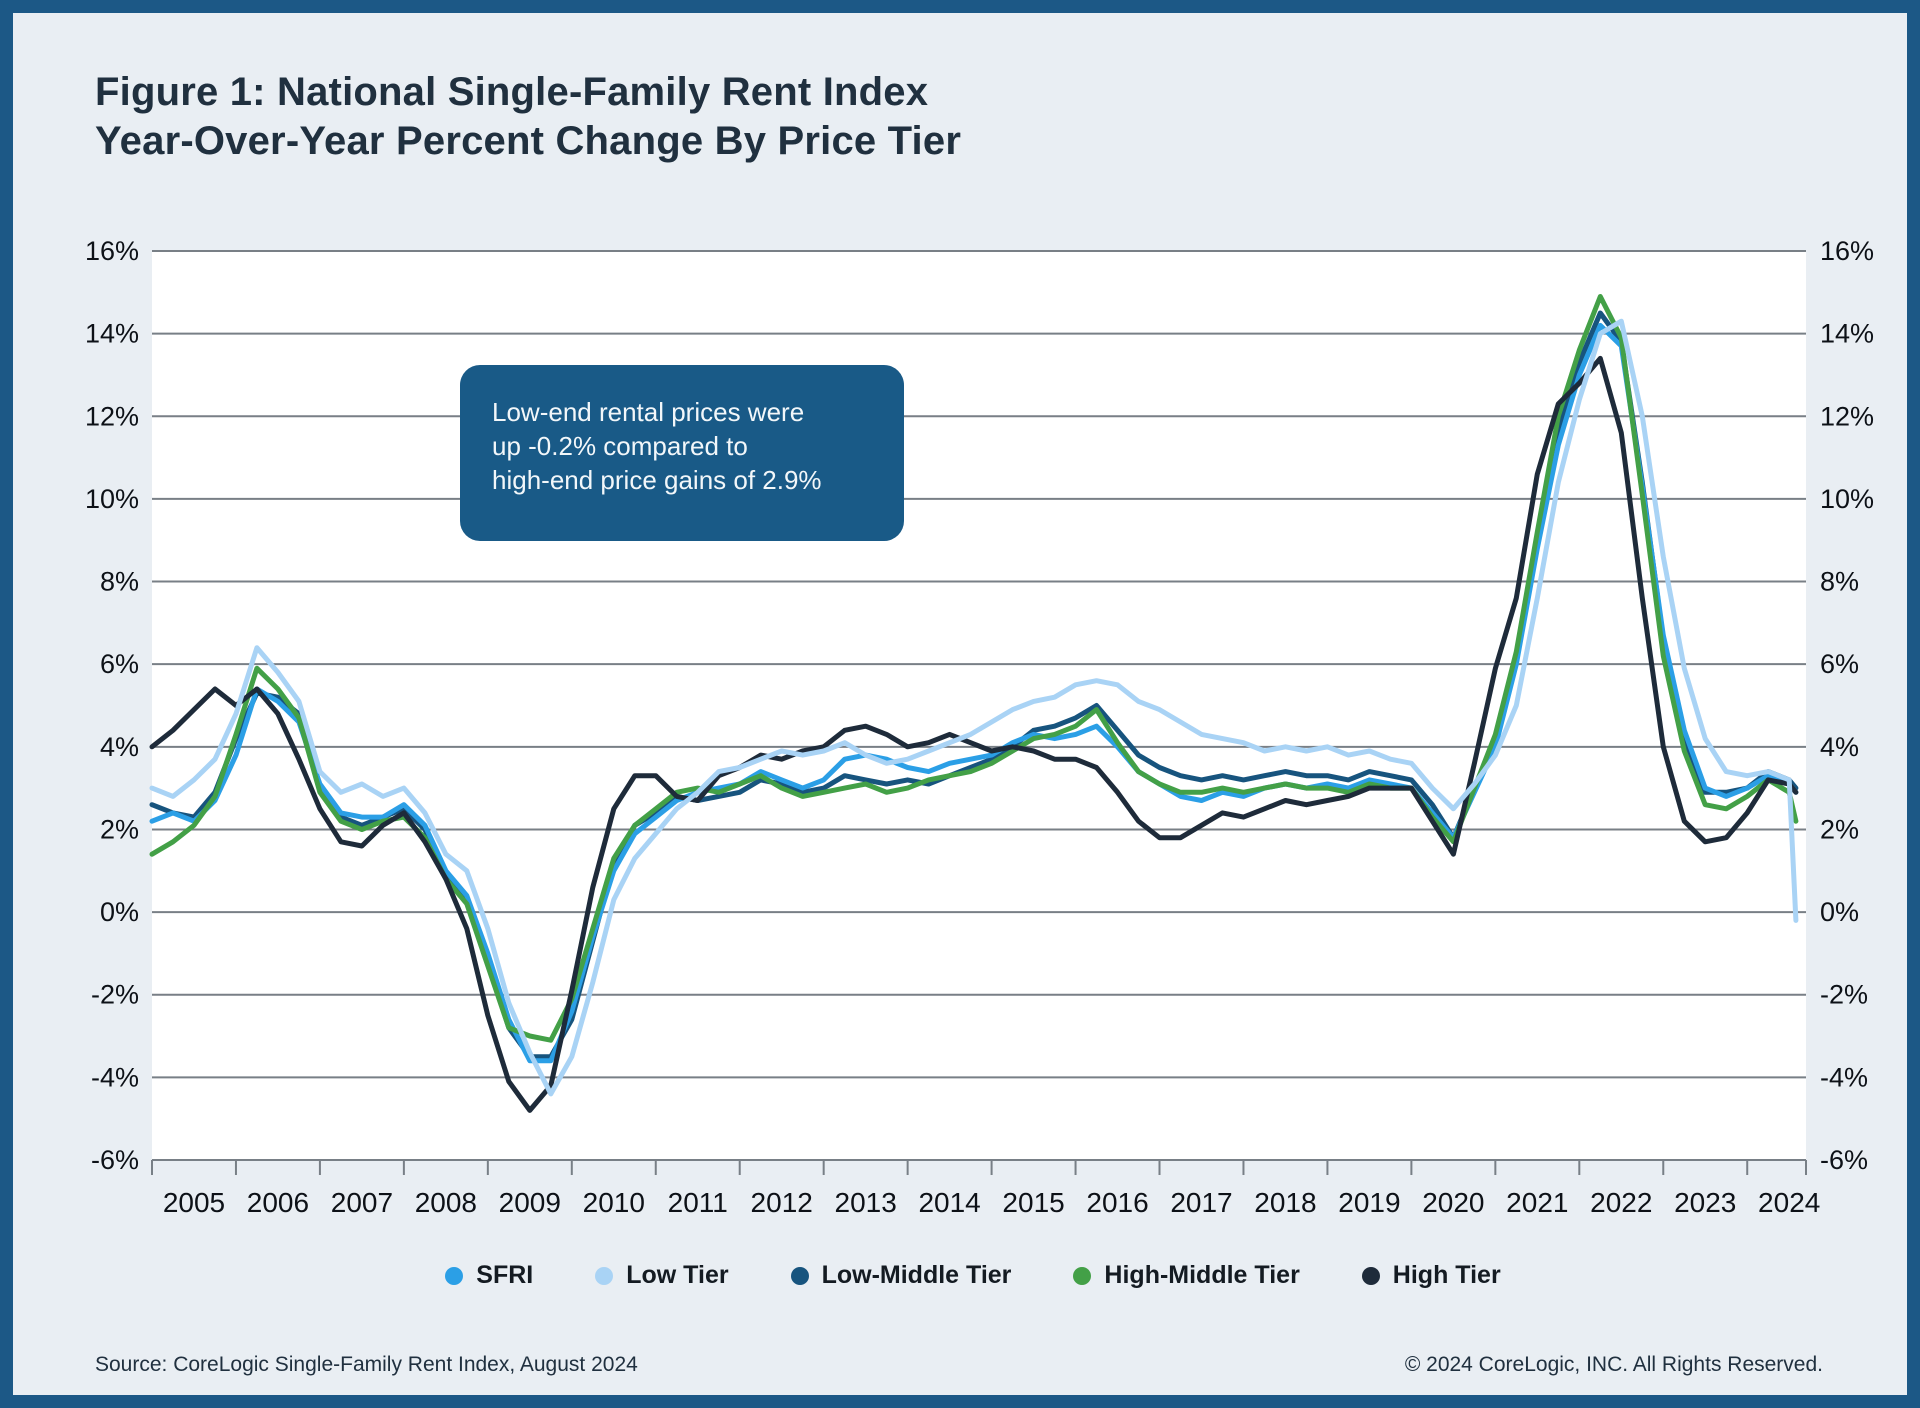 This screenshot has height=1408, width=1920. What do you see at coordinates (1453, 1202) in the screenshot?
I see `x-axis-label: 2020` at bounding box center [1453, 1202].